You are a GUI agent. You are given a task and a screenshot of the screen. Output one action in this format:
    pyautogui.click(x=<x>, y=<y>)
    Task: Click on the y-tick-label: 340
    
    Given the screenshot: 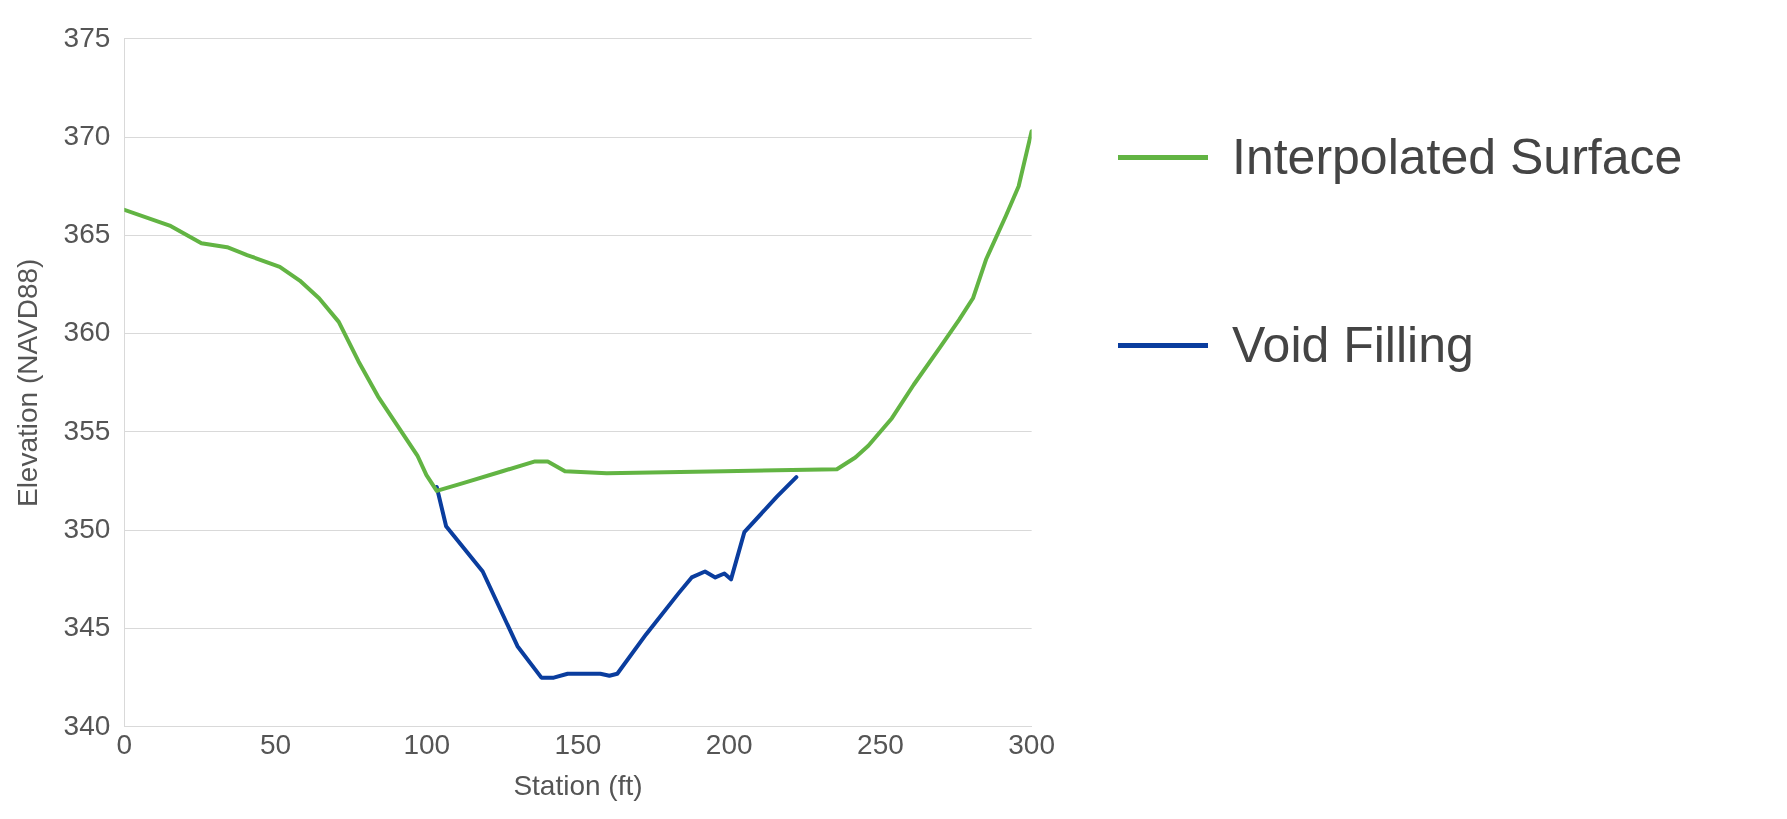 What is the action you would take?
    pyautogui.click(x=87, y=725)
    